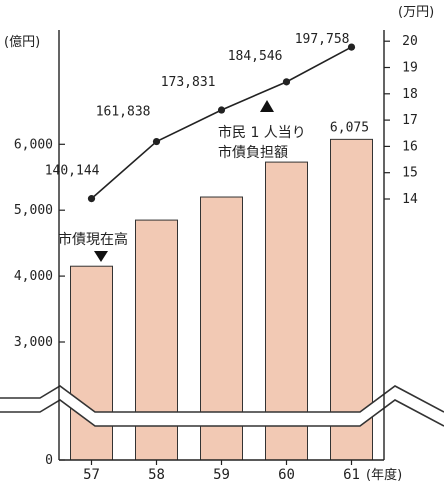 This screenshot has width=444, height=485. I want to click on bar-series-legend-label: 市債現在高, so click(93, 239).